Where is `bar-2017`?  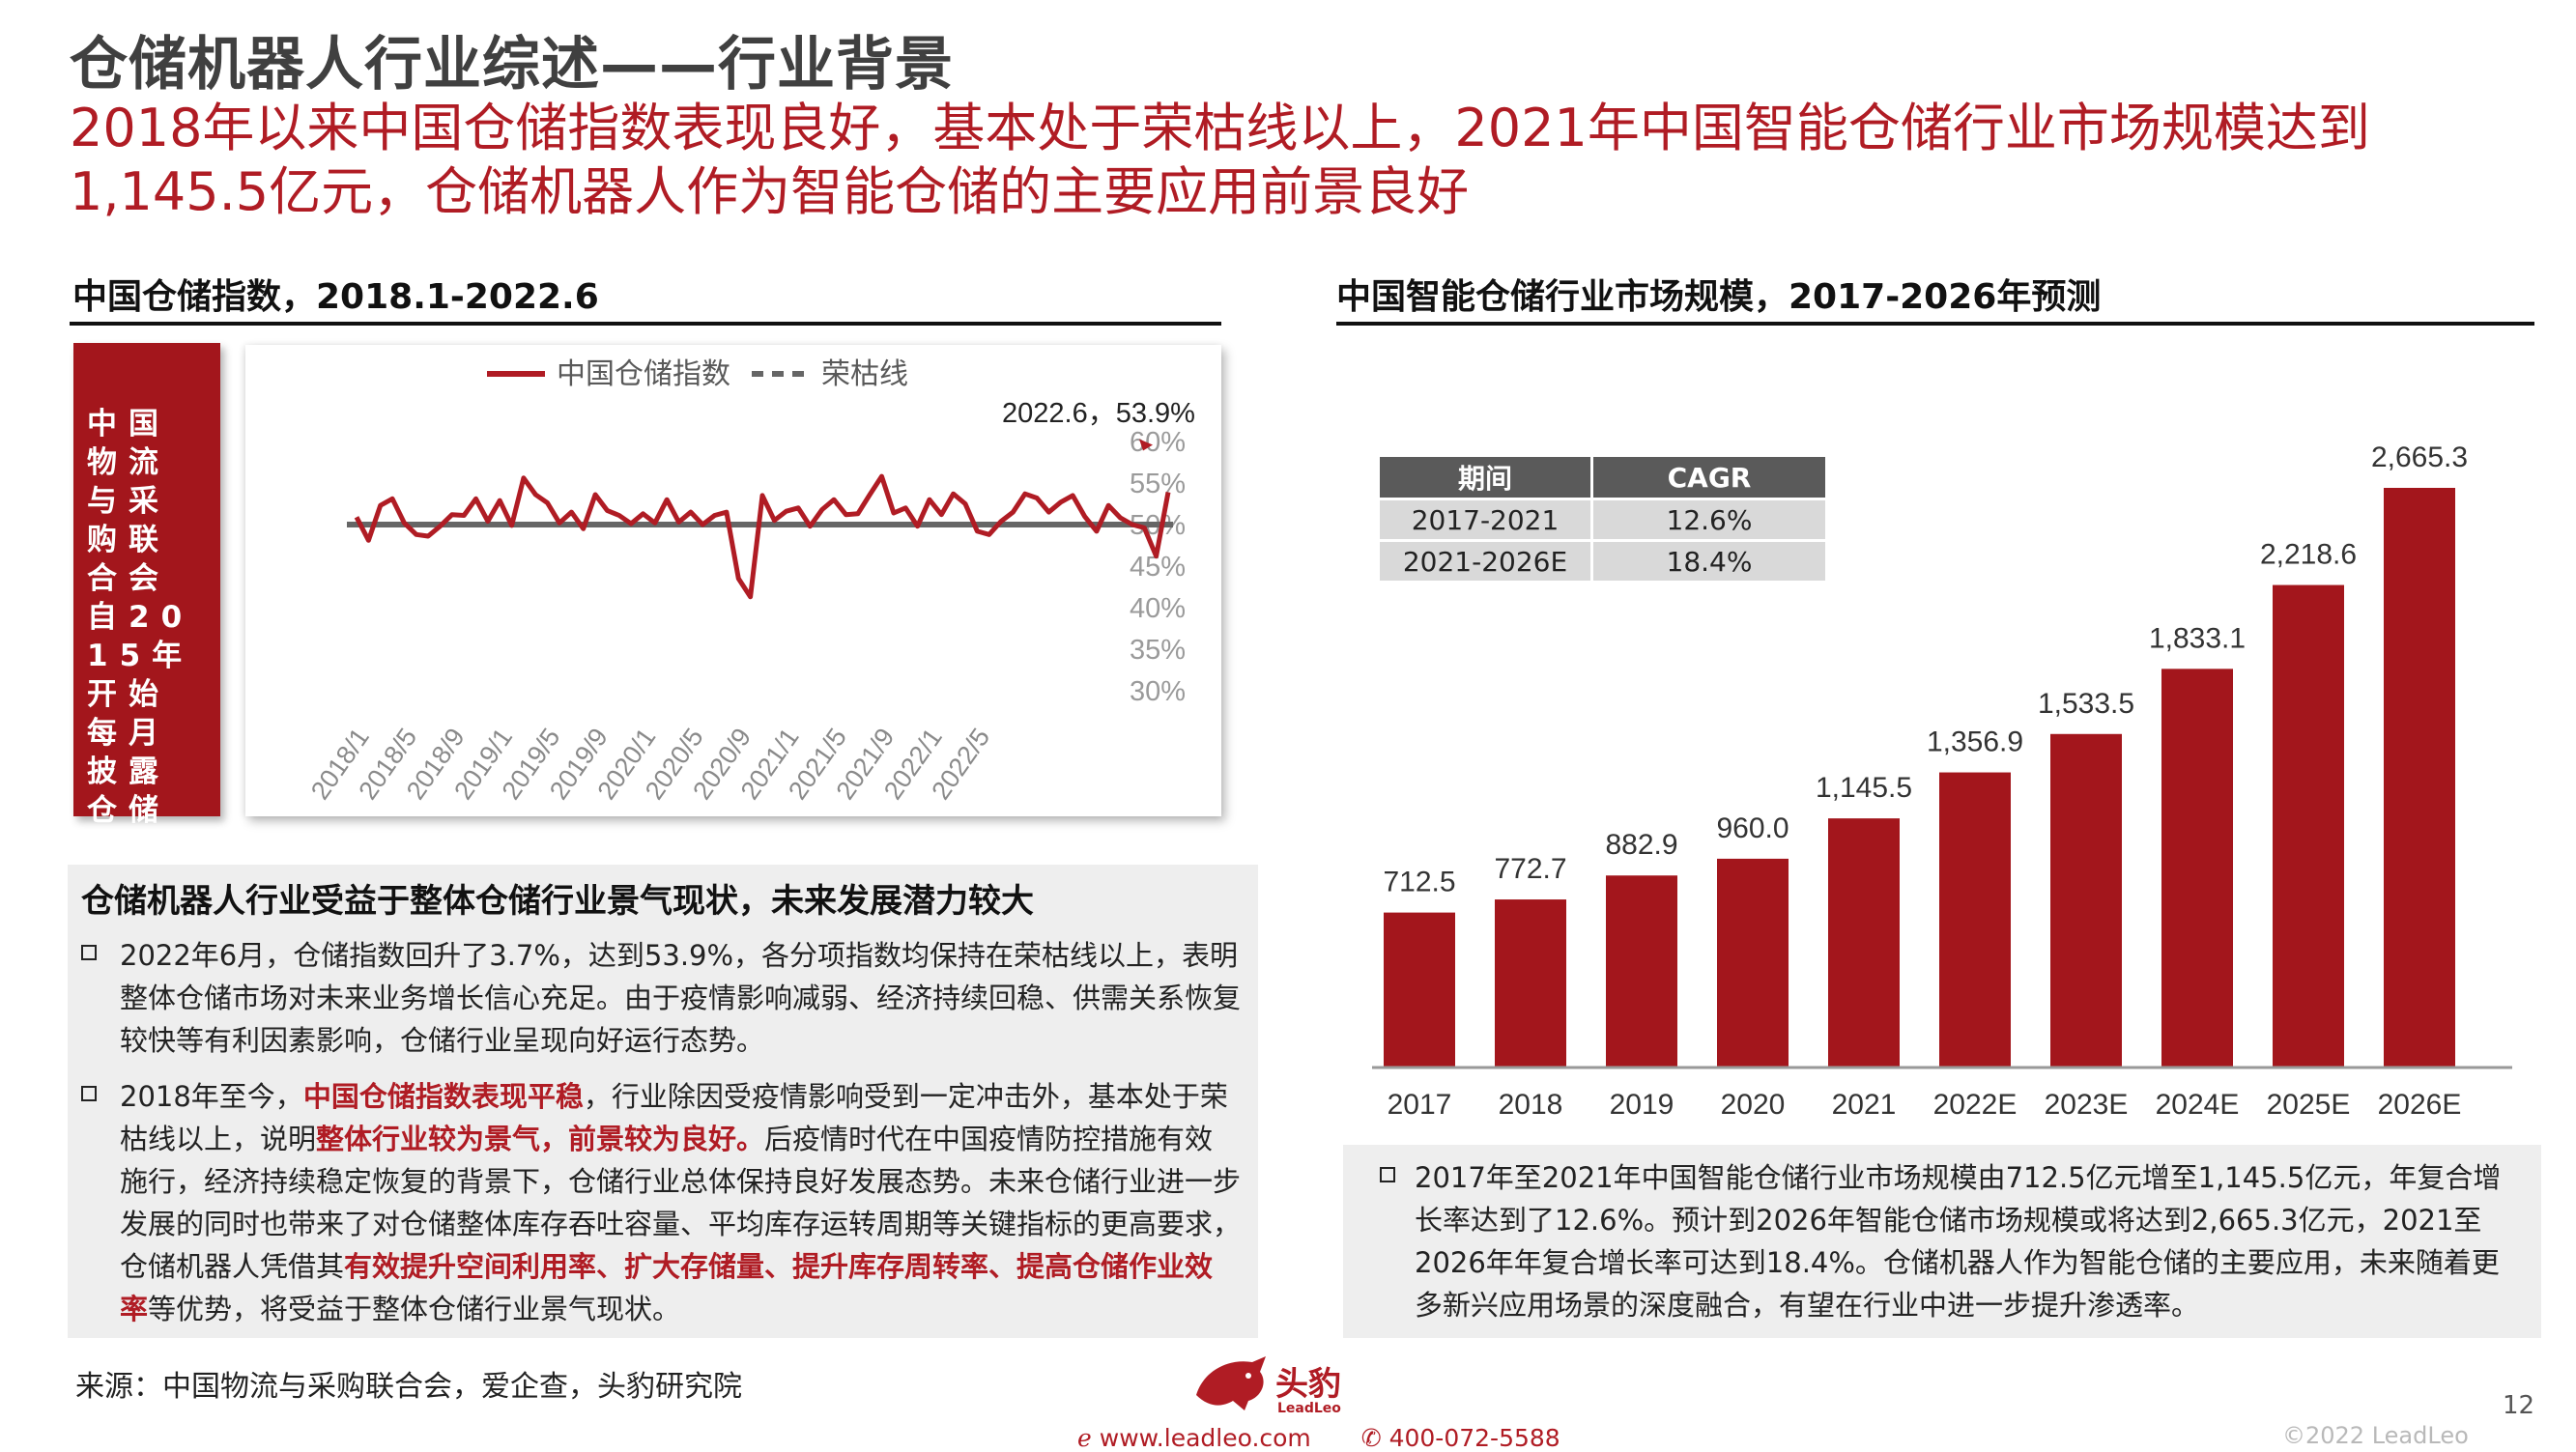 bar-2017 is located at coordinates (1420, 990).